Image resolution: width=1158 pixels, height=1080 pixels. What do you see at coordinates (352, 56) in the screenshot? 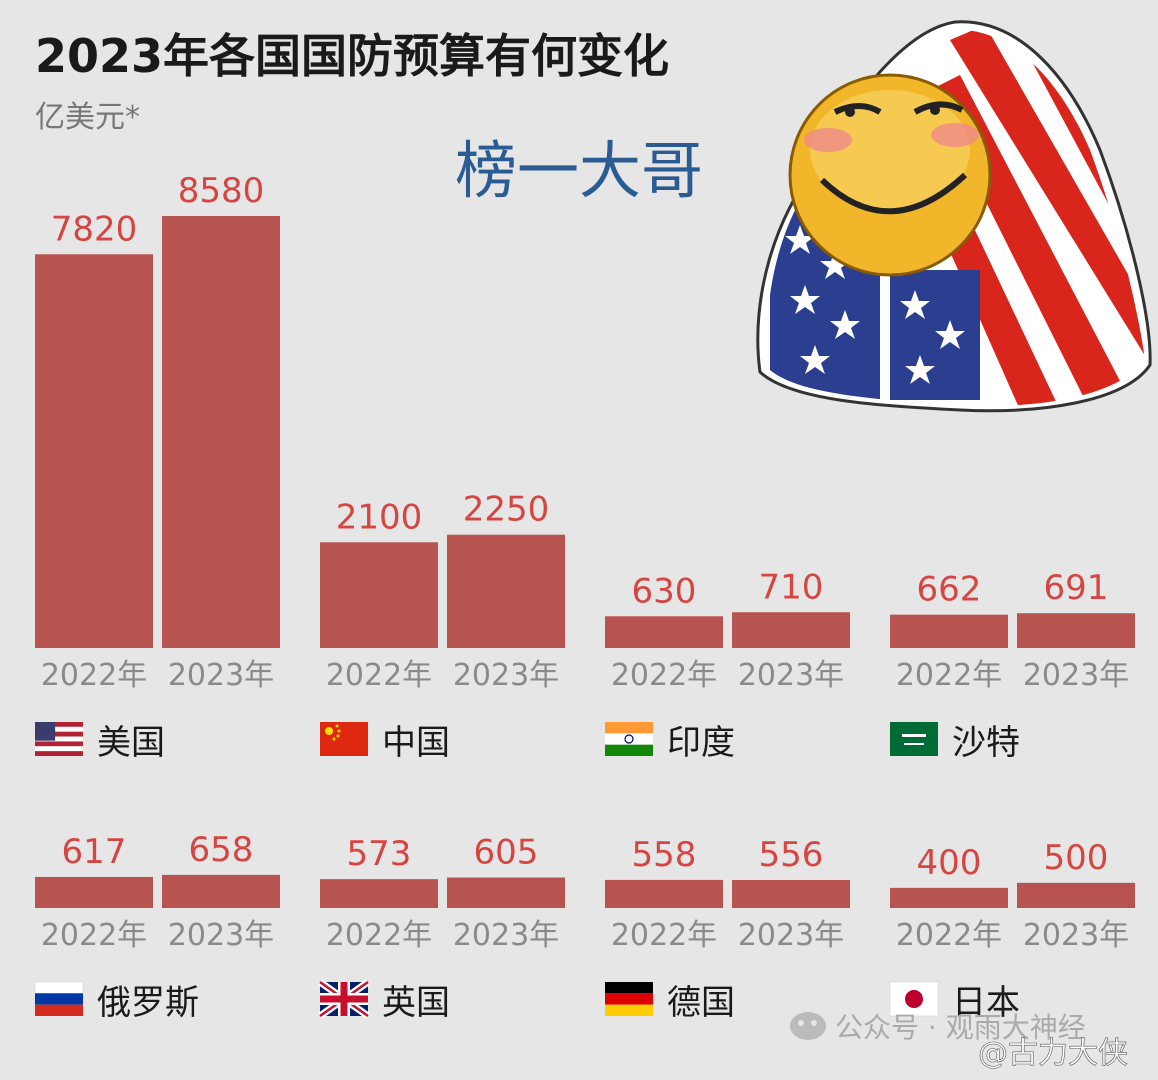
I see `chart-title: 2023年各国国防预算有何变化` at bounding box center [352, 56].